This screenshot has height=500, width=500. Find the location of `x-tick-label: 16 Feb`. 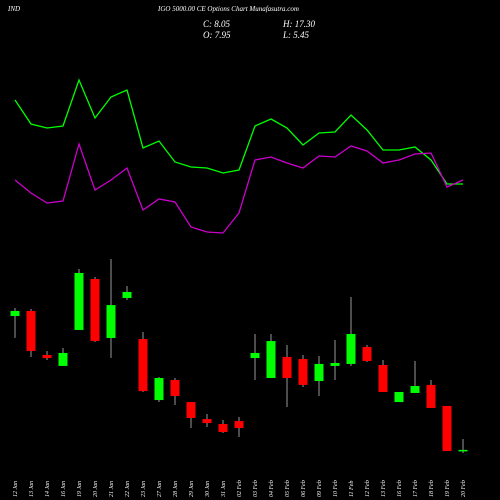

x-tick-label: 16 Feb is located at coordinates (400, 488).